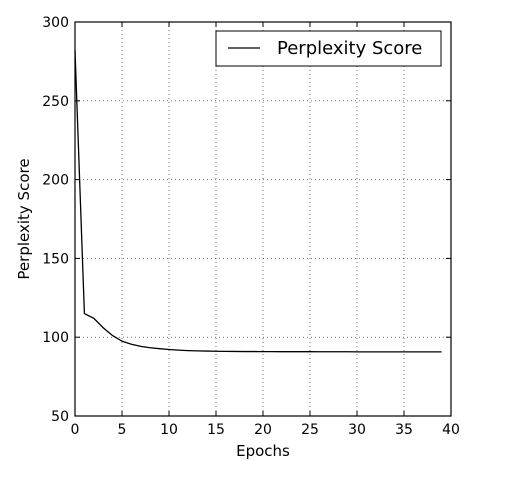 Image resolution: width=511 pixels, height=478 pixels. I want to click on x-tick-label: 5, so click(122, 430).